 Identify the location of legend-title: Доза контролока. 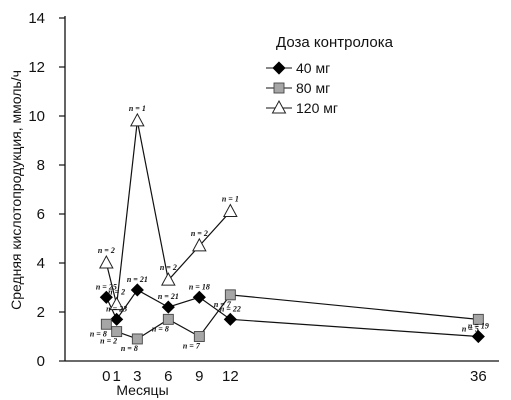
(335, 42).